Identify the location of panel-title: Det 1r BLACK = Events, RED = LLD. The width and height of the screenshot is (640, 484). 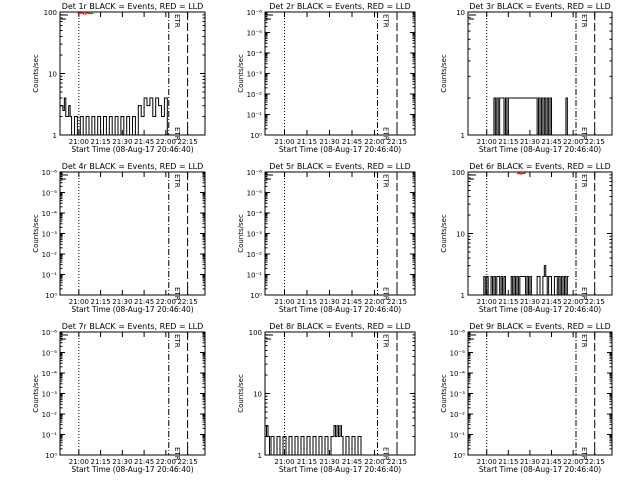
(133, 6).